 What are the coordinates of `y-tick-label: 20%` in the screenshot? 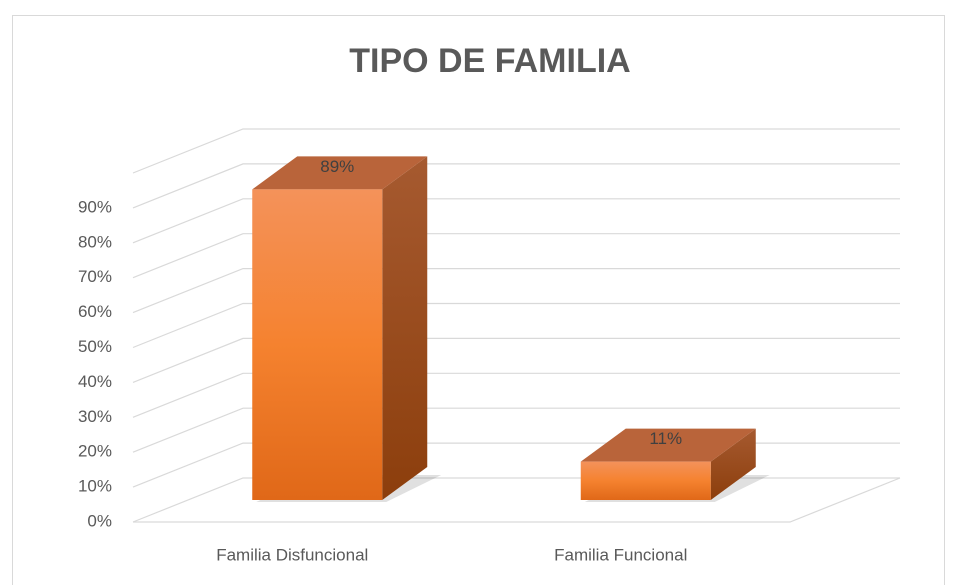 It's located at (95, 451).